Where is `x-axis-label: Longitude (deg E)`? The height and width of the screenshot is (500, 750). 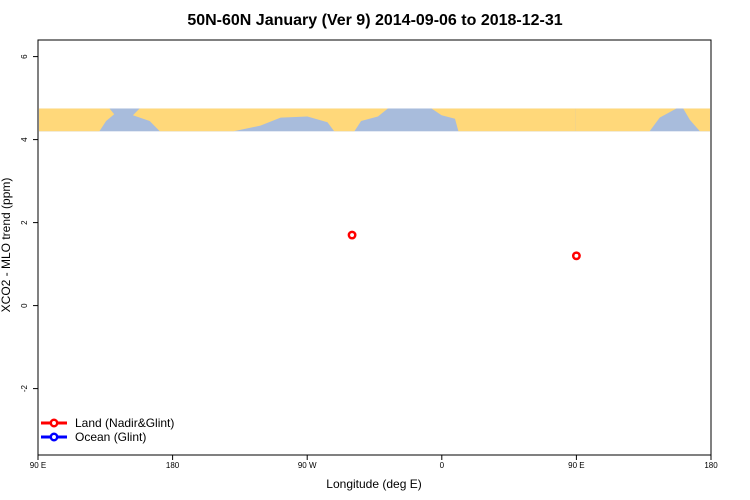 x-axis-label: Longitude (deg E) is located at coordinates (373, 484).